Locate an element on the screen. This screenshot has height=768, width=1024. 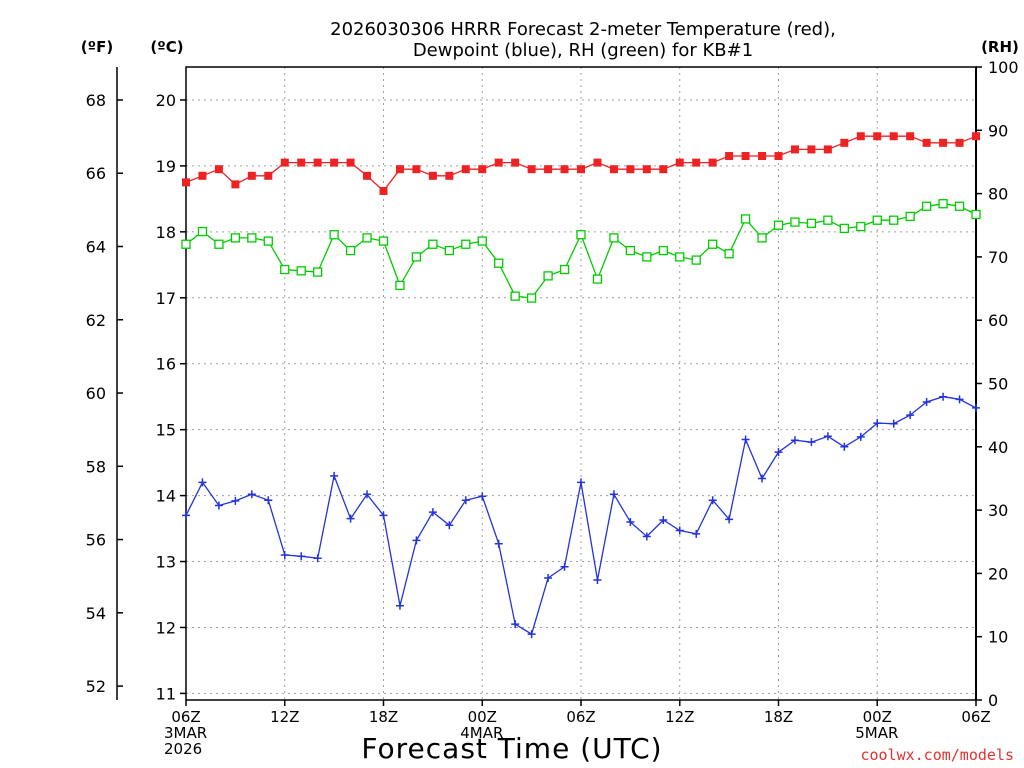
celsius-tick-label: 13 is located at coordinates (166, 562).